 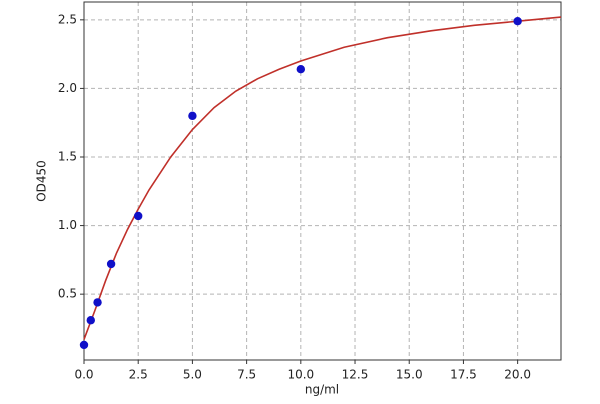 I want to click on x-tick-label: 5.0, so click(x=192, y=375).